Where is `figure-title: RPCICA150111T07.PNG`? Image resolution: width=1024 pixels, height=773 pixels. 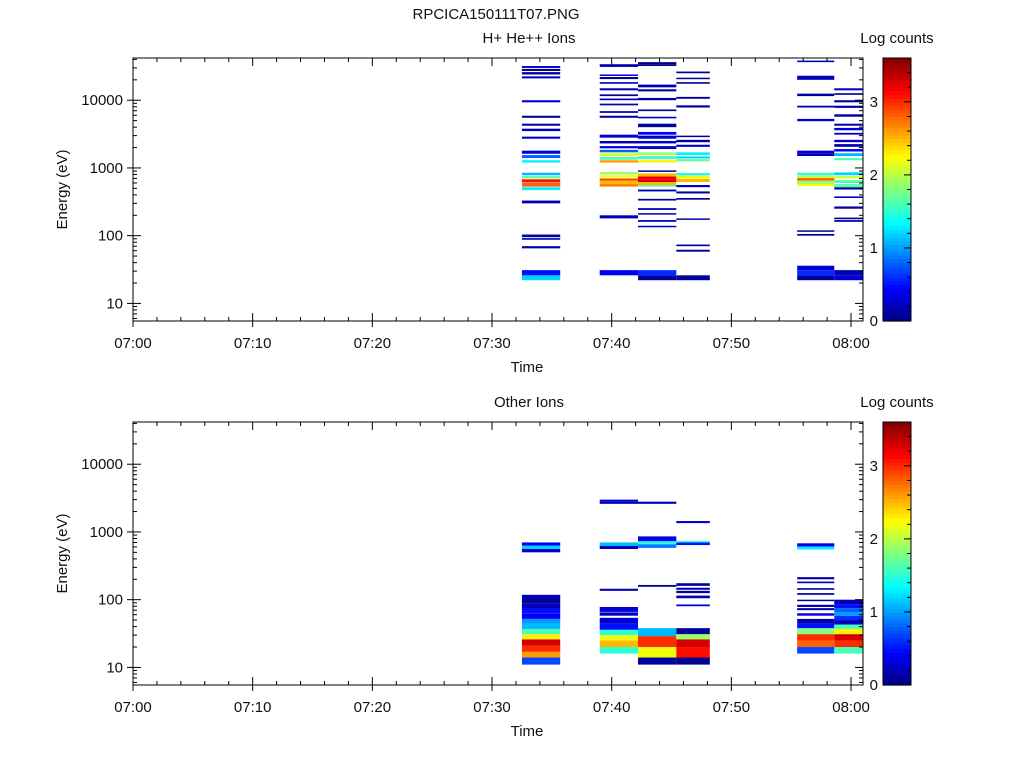
figure-title: RPCICA150111T07.PNG is located at coordinates (495, 14).